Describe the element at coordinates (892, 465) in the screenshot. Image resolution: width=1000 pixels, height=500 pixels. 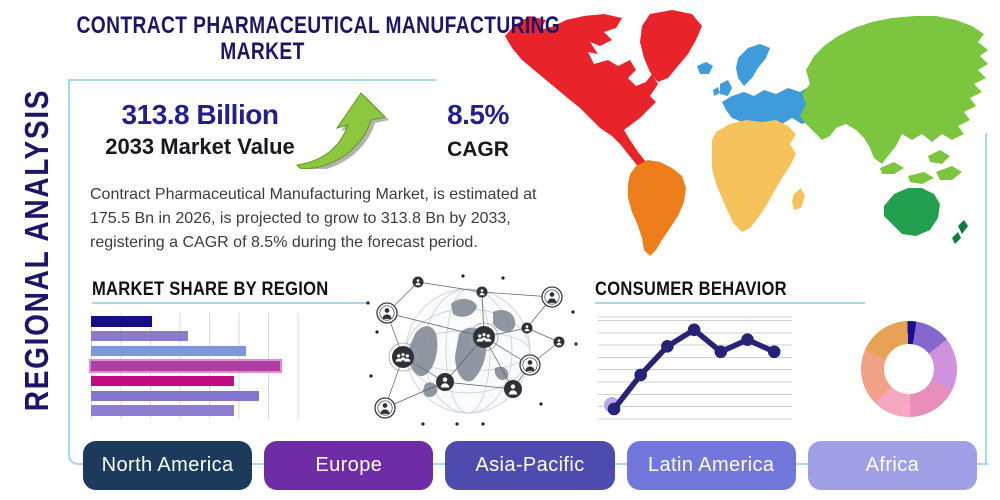
I see `region-button-africa: Africa` at that location.